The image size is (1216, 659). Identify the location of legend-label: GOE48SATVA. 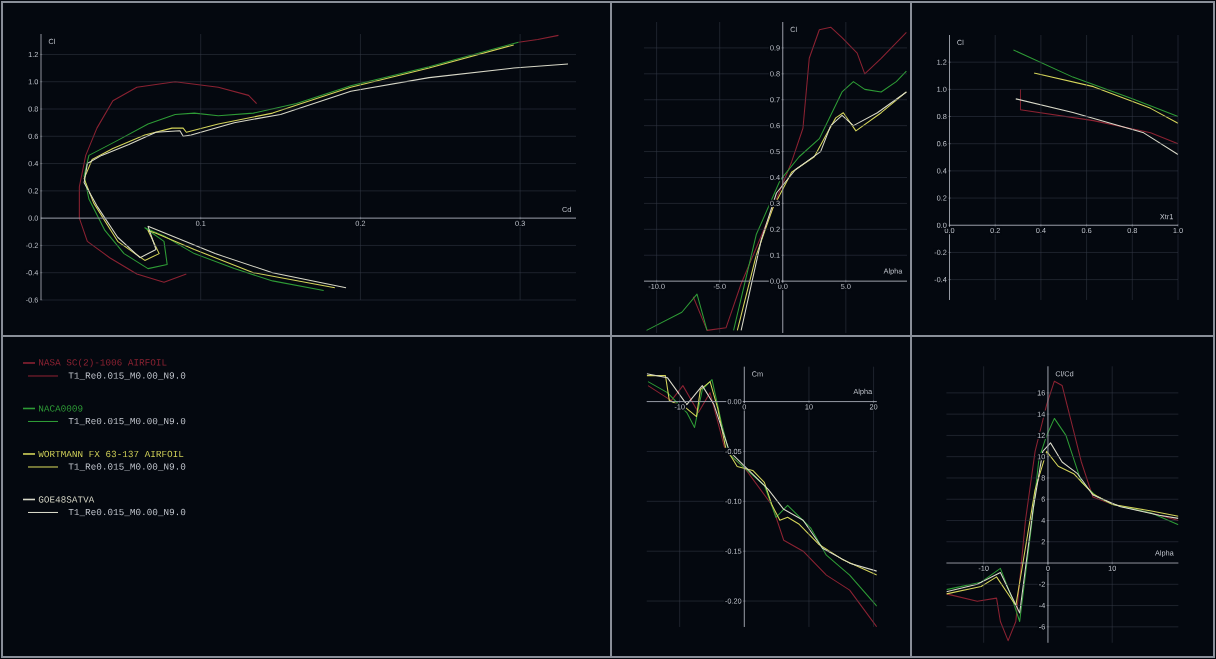
(66, 499).